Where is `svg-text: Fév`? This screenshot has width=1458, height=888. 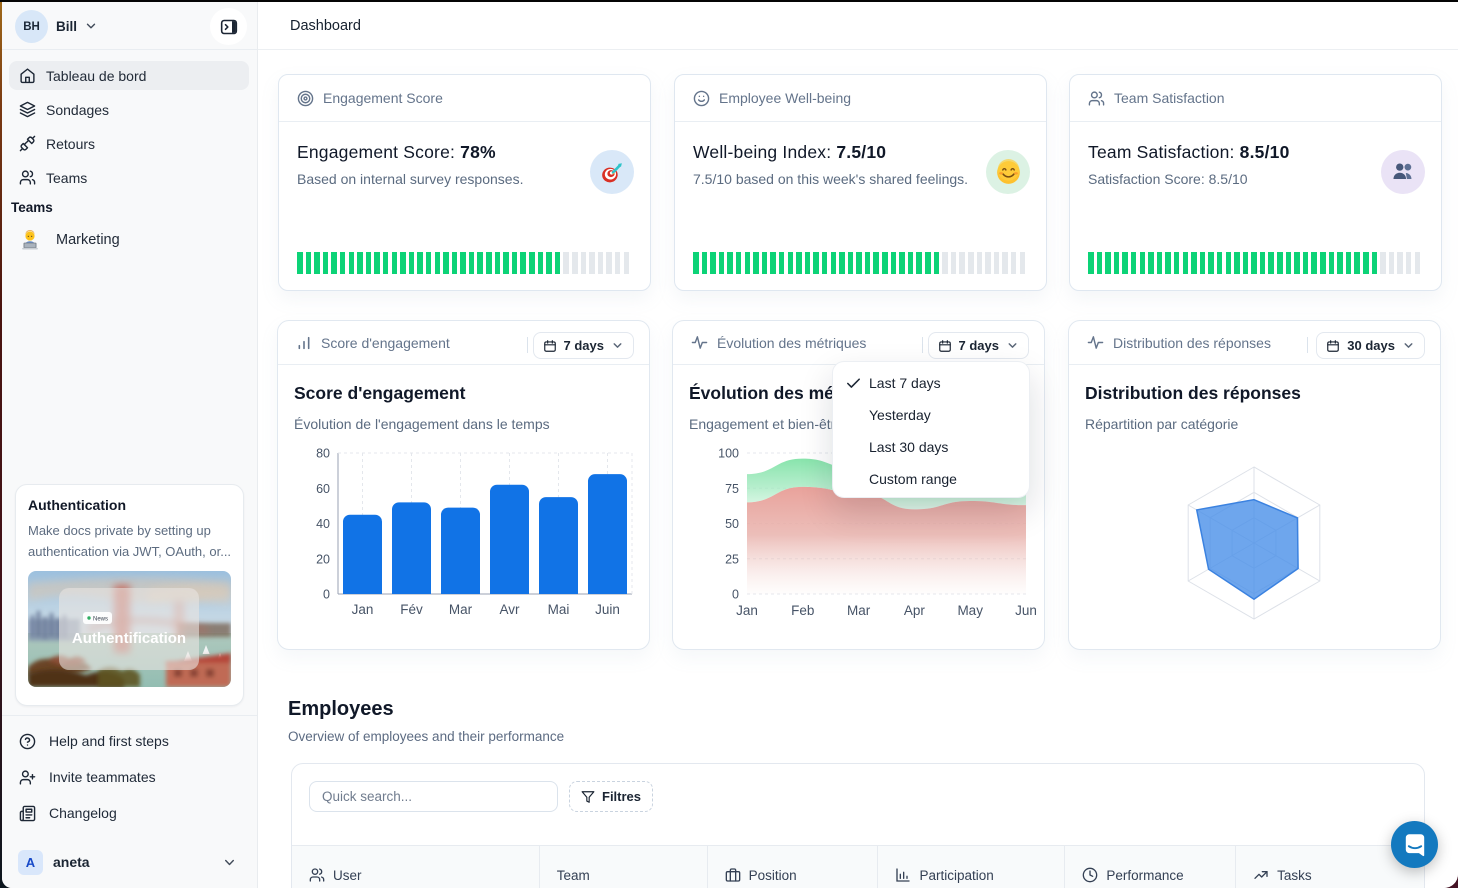 svg-text: Fév is located at coordinates (411, 609).